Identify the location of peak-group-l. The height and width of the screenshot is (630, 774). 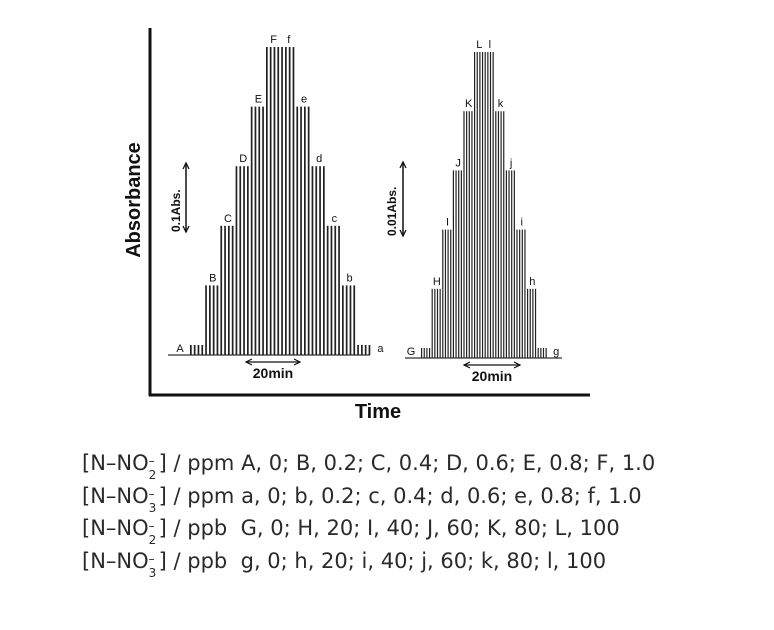
(489, 205).